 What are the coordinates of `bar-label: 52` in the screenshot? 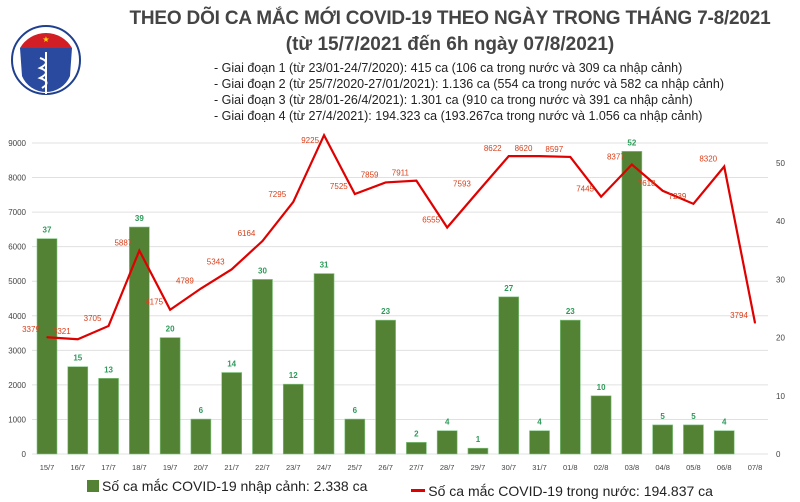 It's located at (631, 142).